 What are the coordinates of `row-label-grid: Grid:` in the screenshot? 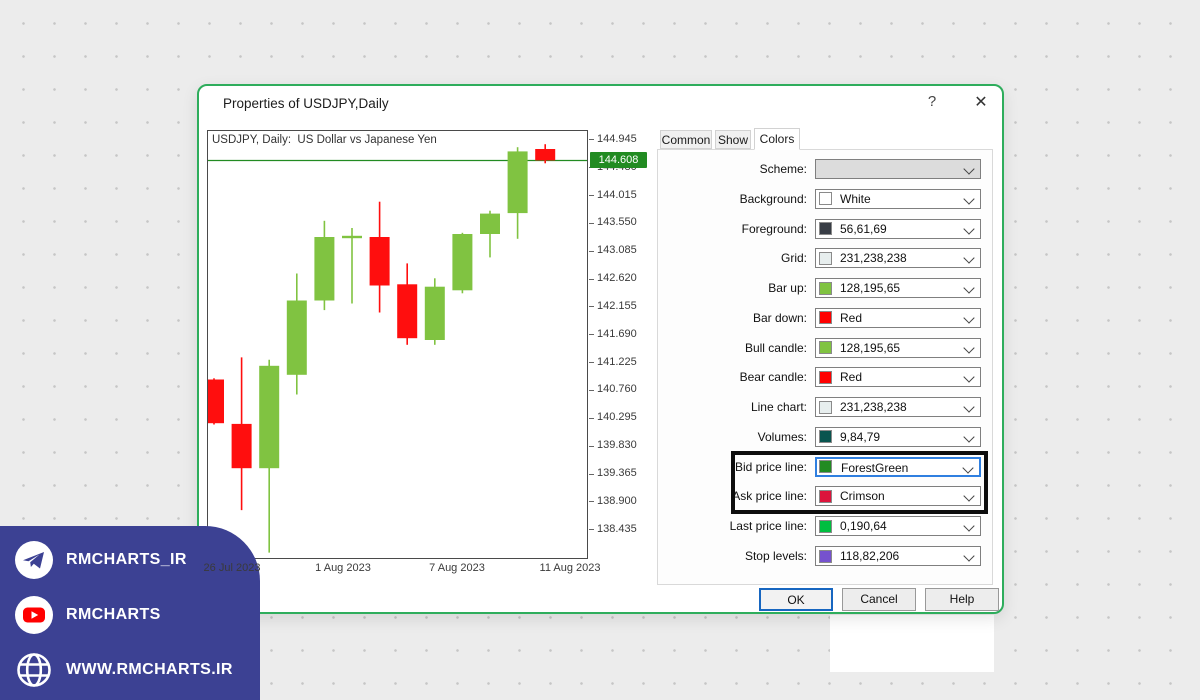 It's located at (793, 258).